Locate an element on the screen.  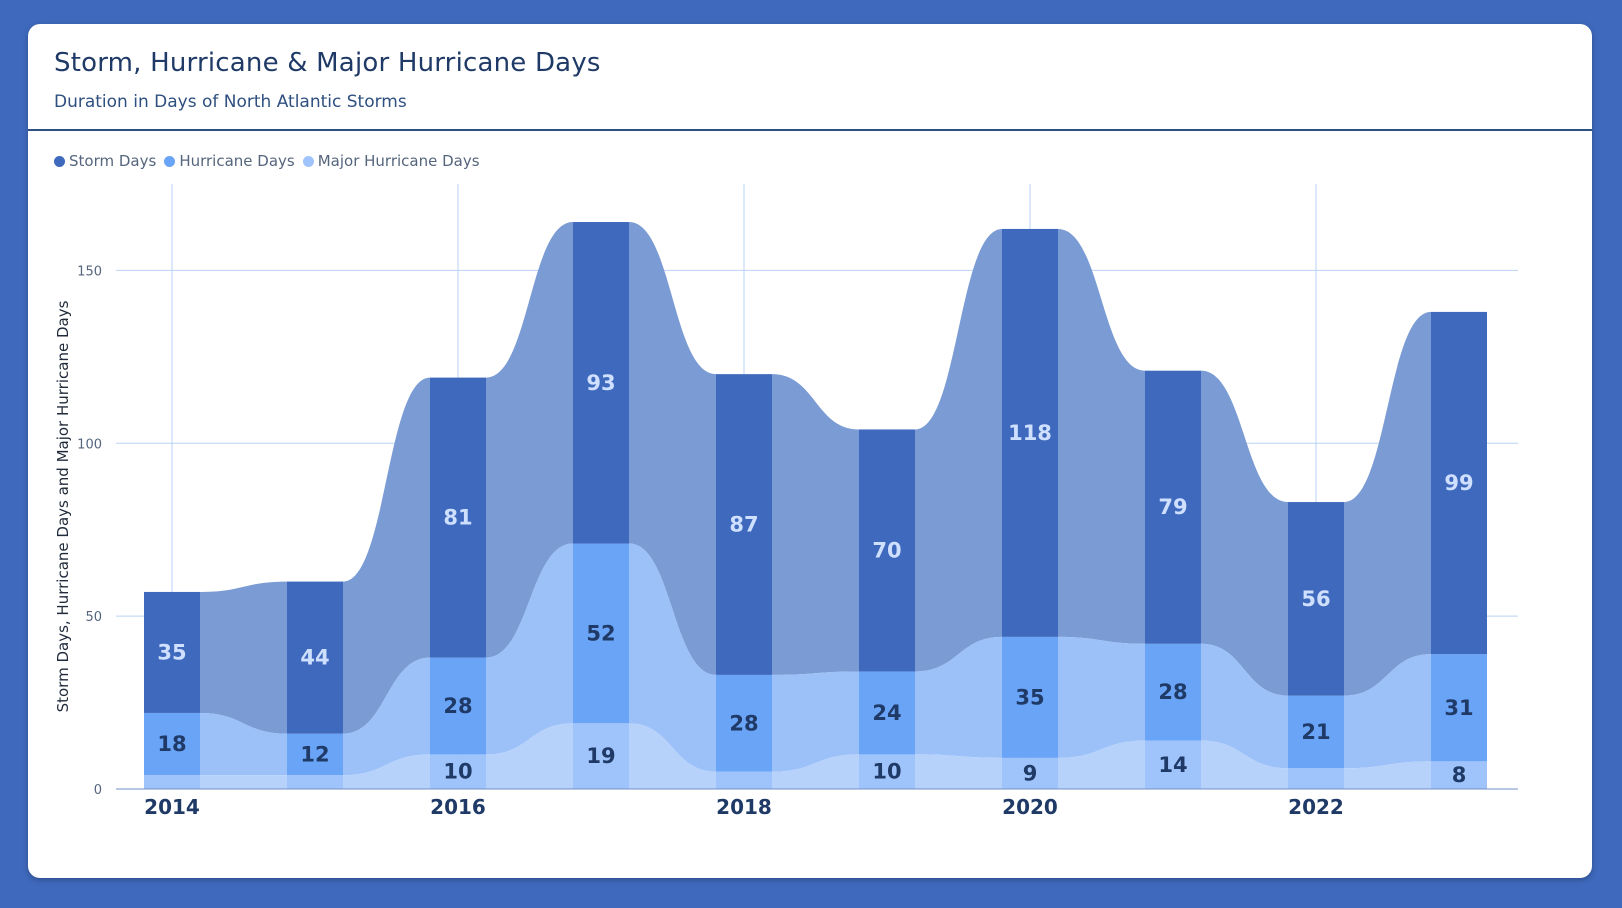
data-label-hurricane-2019: 24 is located at coordinates (886, 713).